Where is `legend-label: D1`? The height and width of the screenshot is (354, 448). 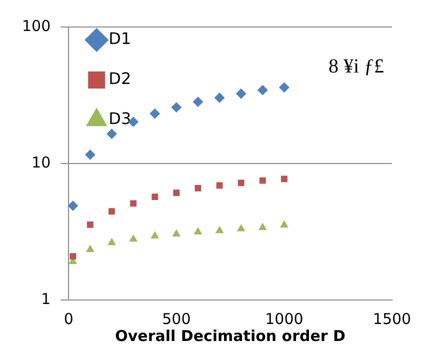 legend-label: D1 is located at coordinates (120, 38).